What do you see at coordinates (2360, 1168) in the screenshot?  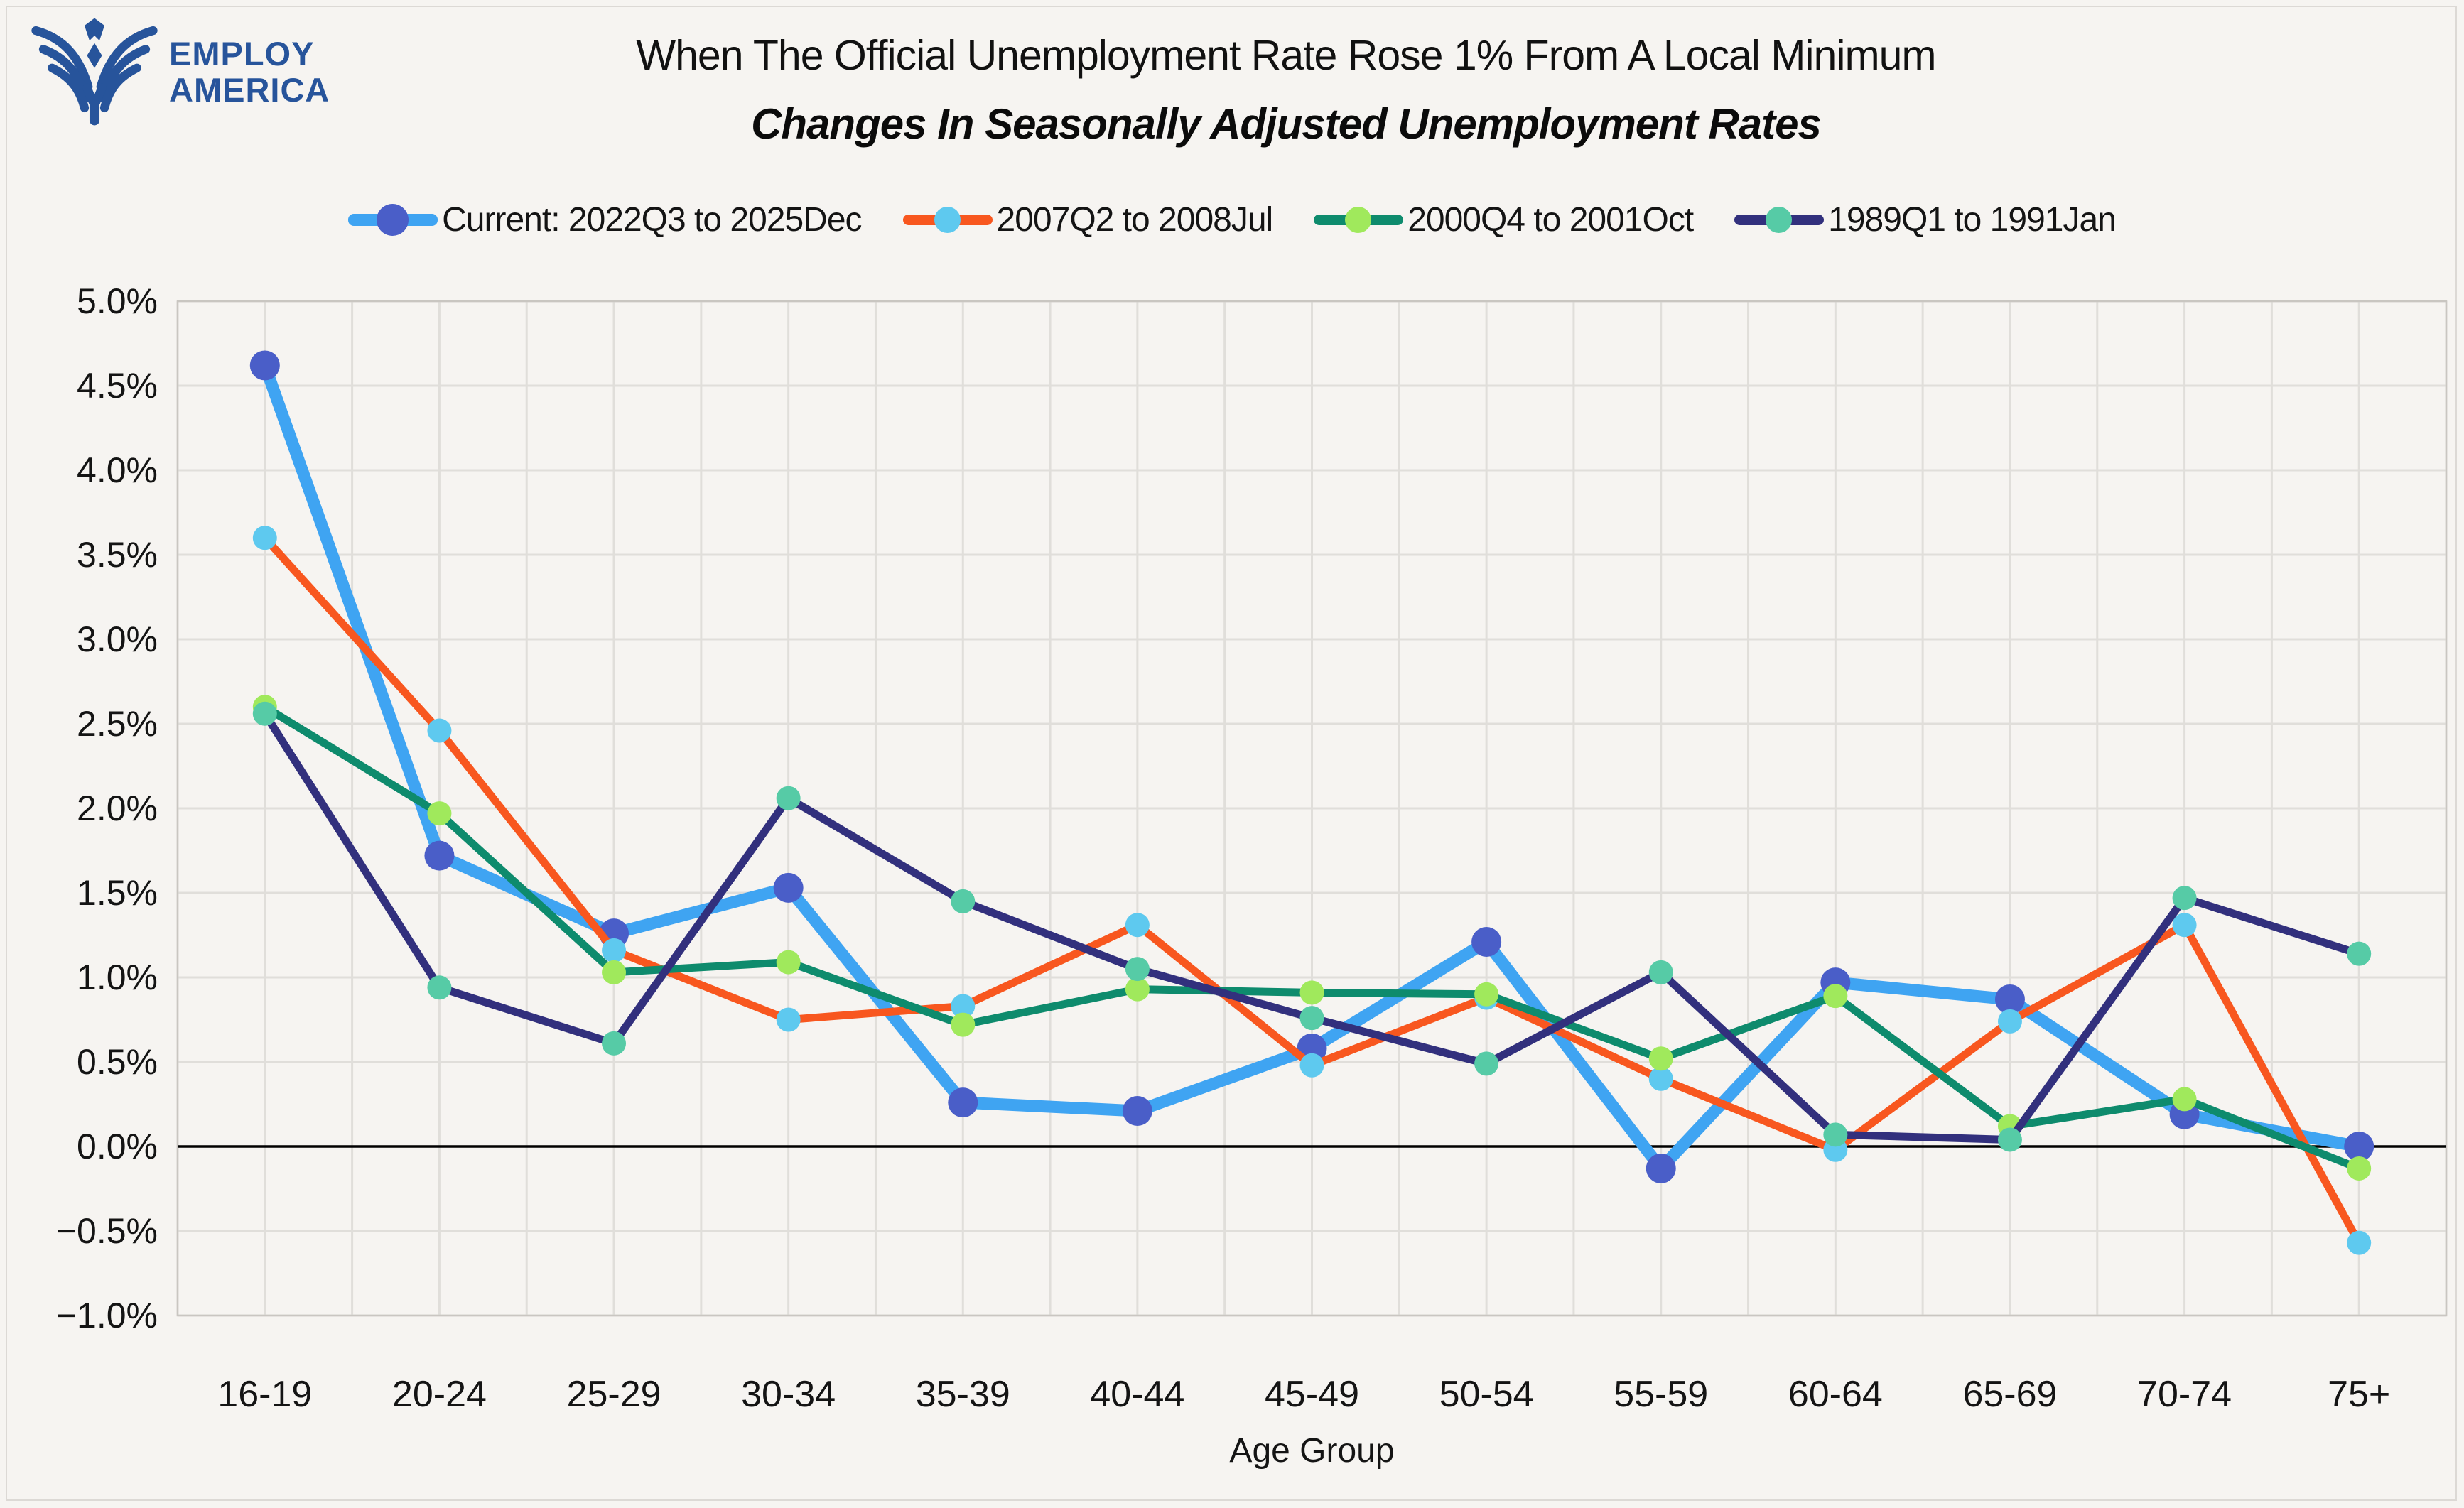 I see `data-point-2-75+` at bounding box center [2360, 1168].